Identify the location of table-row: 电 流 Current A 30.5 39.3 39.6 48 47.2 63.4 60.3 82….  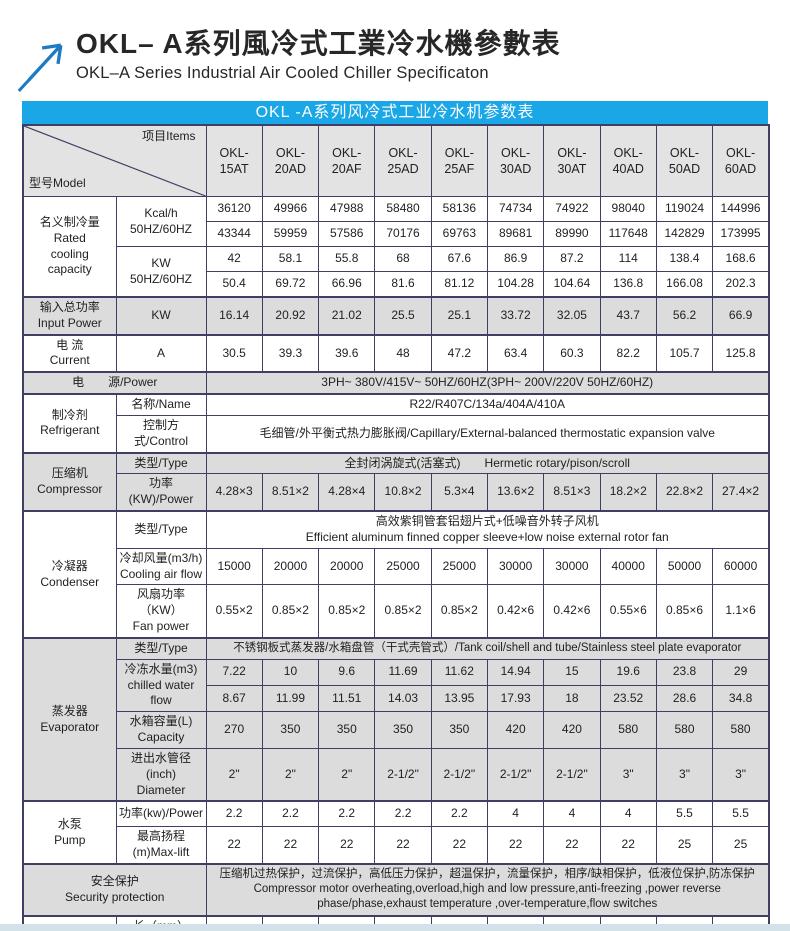
(396, 353).